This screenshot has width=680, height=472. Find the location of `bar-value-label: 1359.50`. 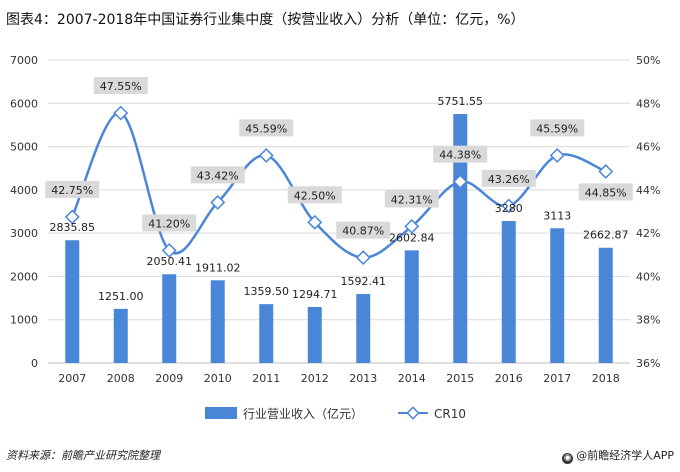

bar-value-label: 1359.50 is located at coordinates (267, 291).